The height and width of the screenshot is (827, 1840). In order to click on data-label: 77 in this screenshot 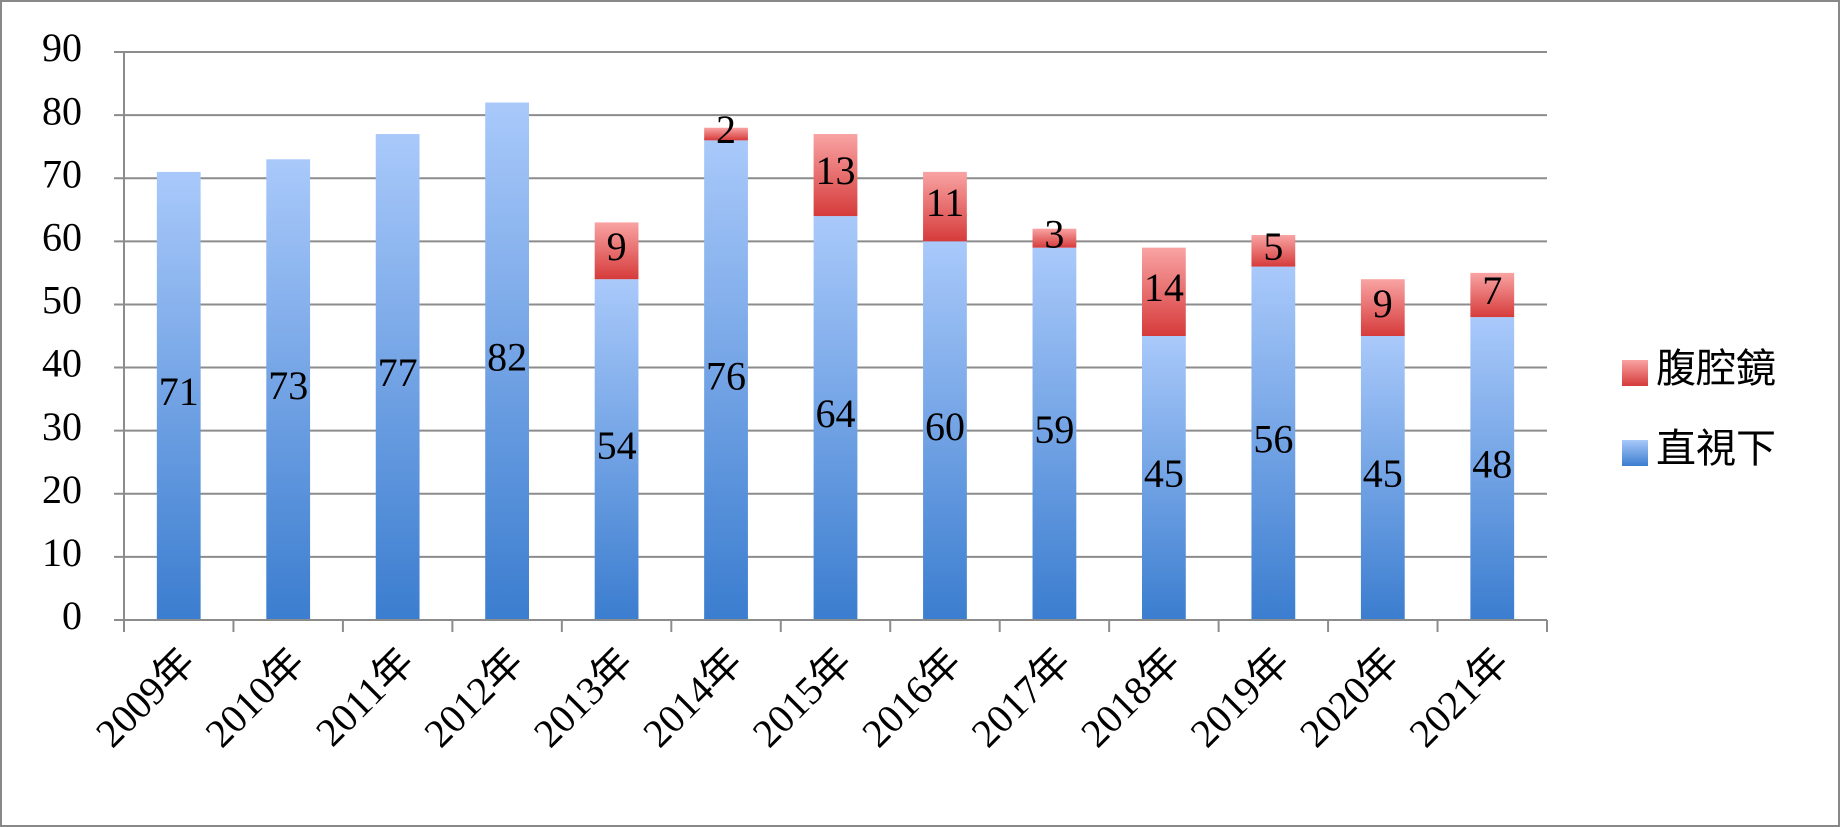, I will do `click(398, 372)`.